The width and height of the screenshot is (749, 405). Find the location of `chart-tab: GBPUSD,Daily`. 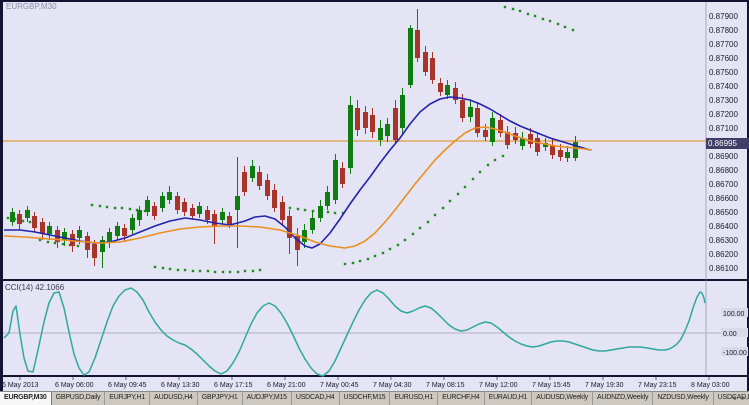

chart-tab: GBPUSD,Daily is located at coordinates (78, 398).